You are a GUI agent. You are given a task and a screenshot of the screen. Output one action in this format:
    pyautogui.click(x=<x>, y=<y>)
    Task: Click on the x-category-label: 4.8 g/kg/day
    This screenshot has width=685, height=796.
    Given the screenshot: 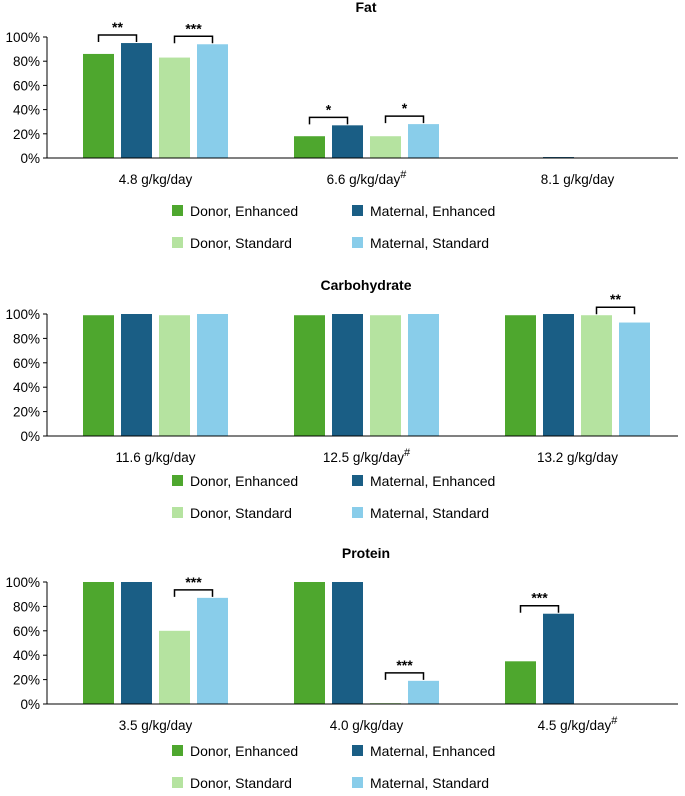 What is the action you would take?
    pyautogui.click(x=156, y=179)
    